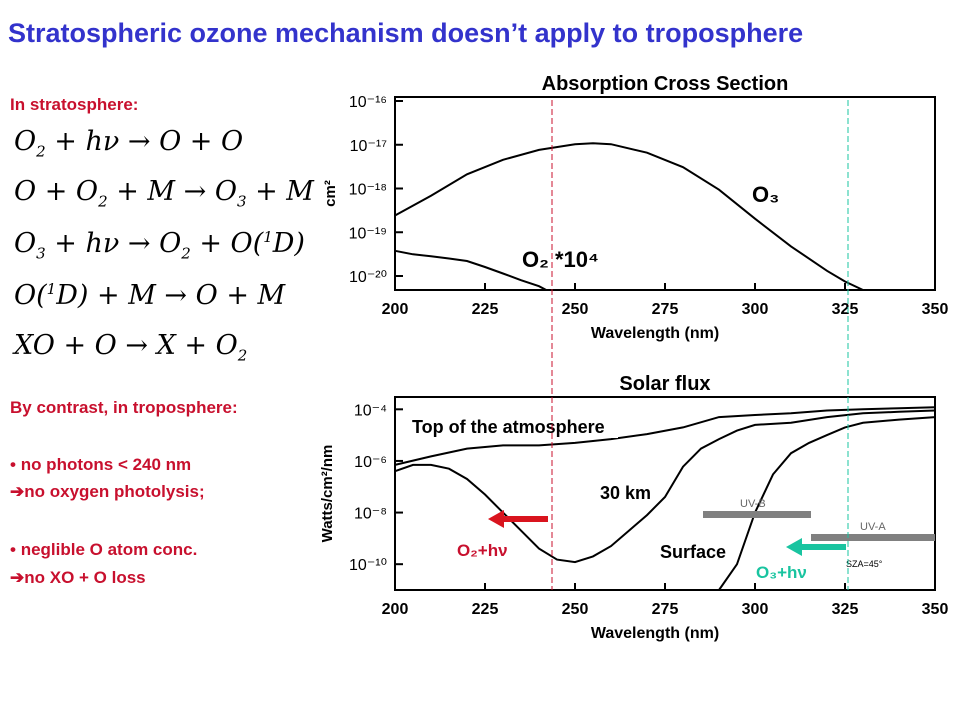 The image size is (960, 720). What do you see at coordinates (655, 333) in the screenshot?
I see `x-axis-label-0: Wavelength (nm)` at bounding box center [655, 333].